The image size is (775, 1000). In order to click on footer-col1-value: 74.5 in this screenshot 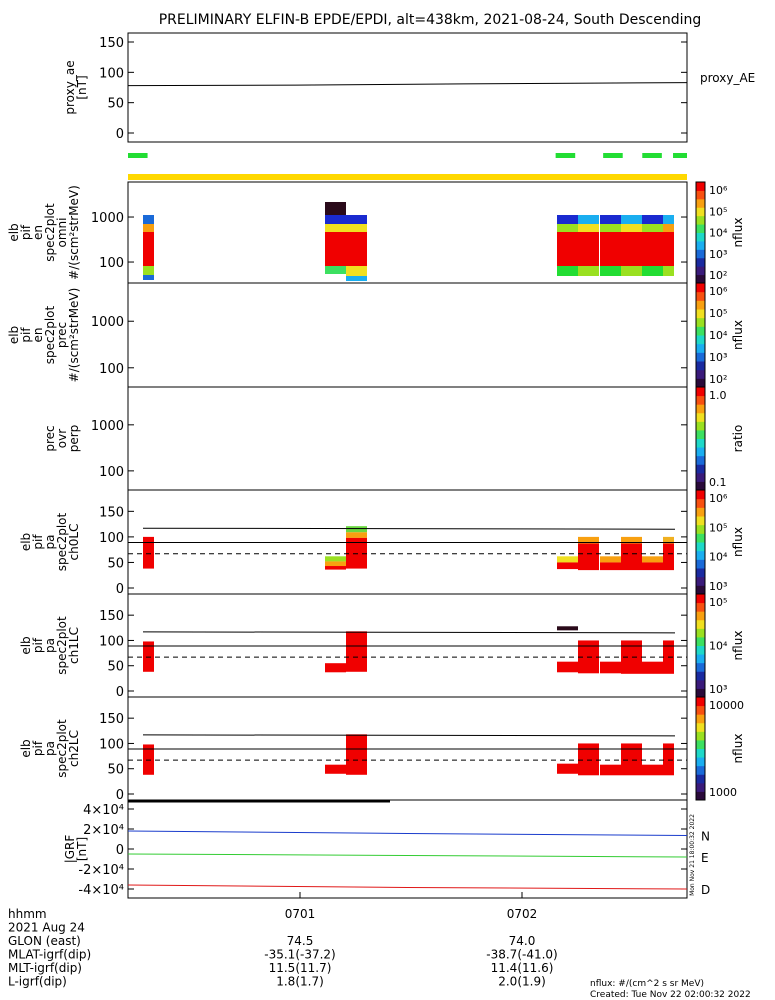, I will do `click(300, 941)`.